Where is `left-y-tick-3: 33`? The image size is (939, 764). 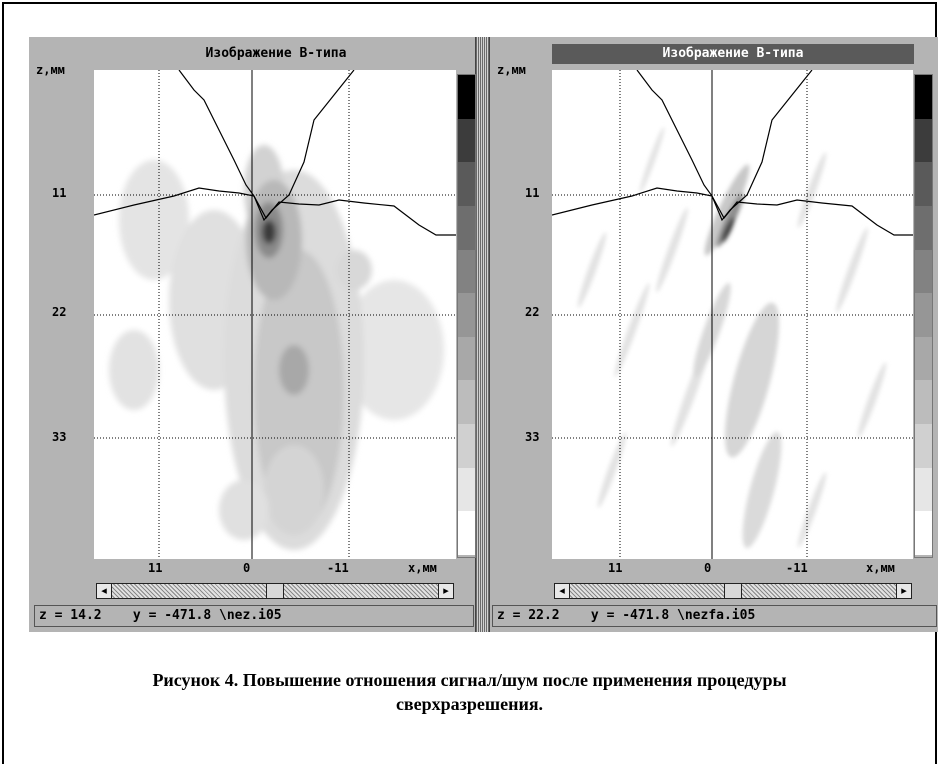
left-y-tick-3: 33 is located at coordinates (59, 437).